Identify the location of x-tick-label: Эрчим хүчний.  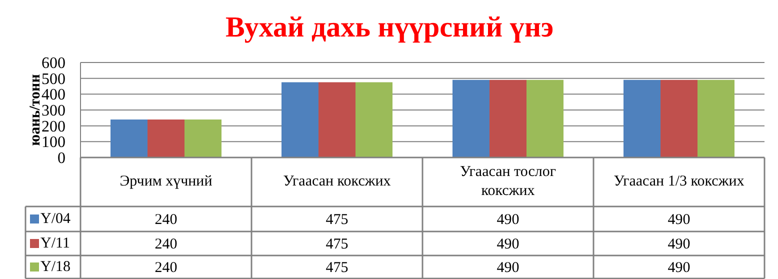
(166, 182).